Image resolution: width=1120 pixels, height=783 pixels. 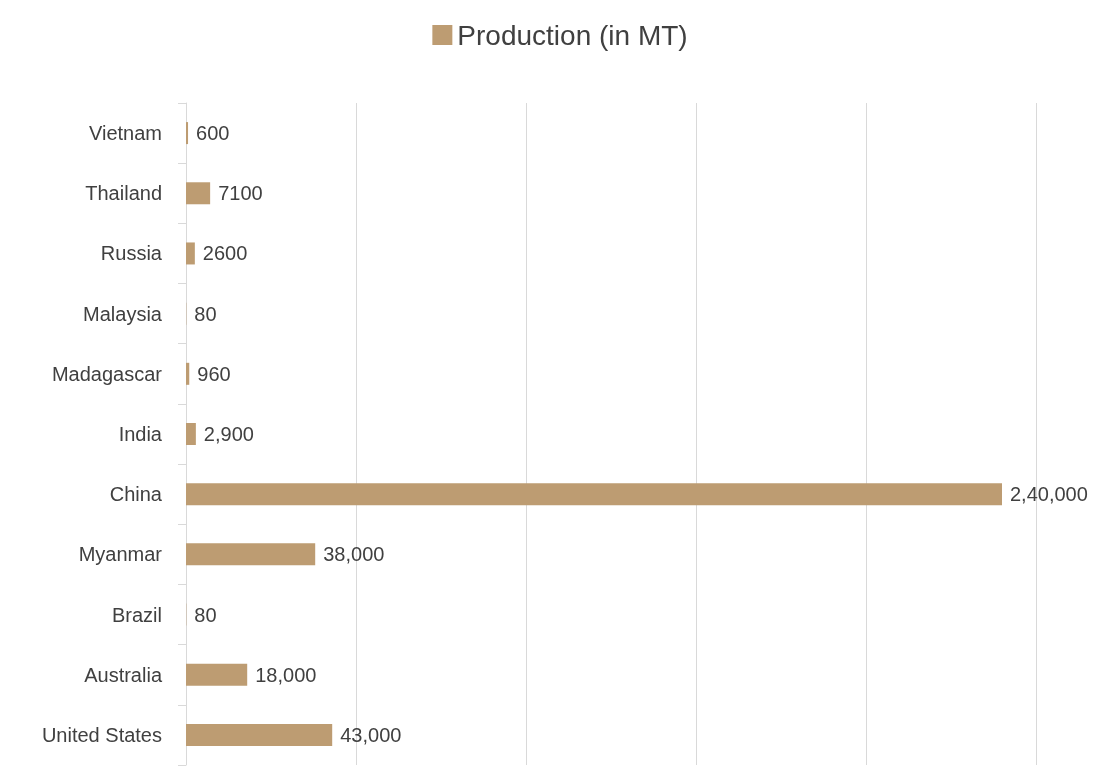 I want to click on y-tick-label: Russia, so click(x=131, y=253).